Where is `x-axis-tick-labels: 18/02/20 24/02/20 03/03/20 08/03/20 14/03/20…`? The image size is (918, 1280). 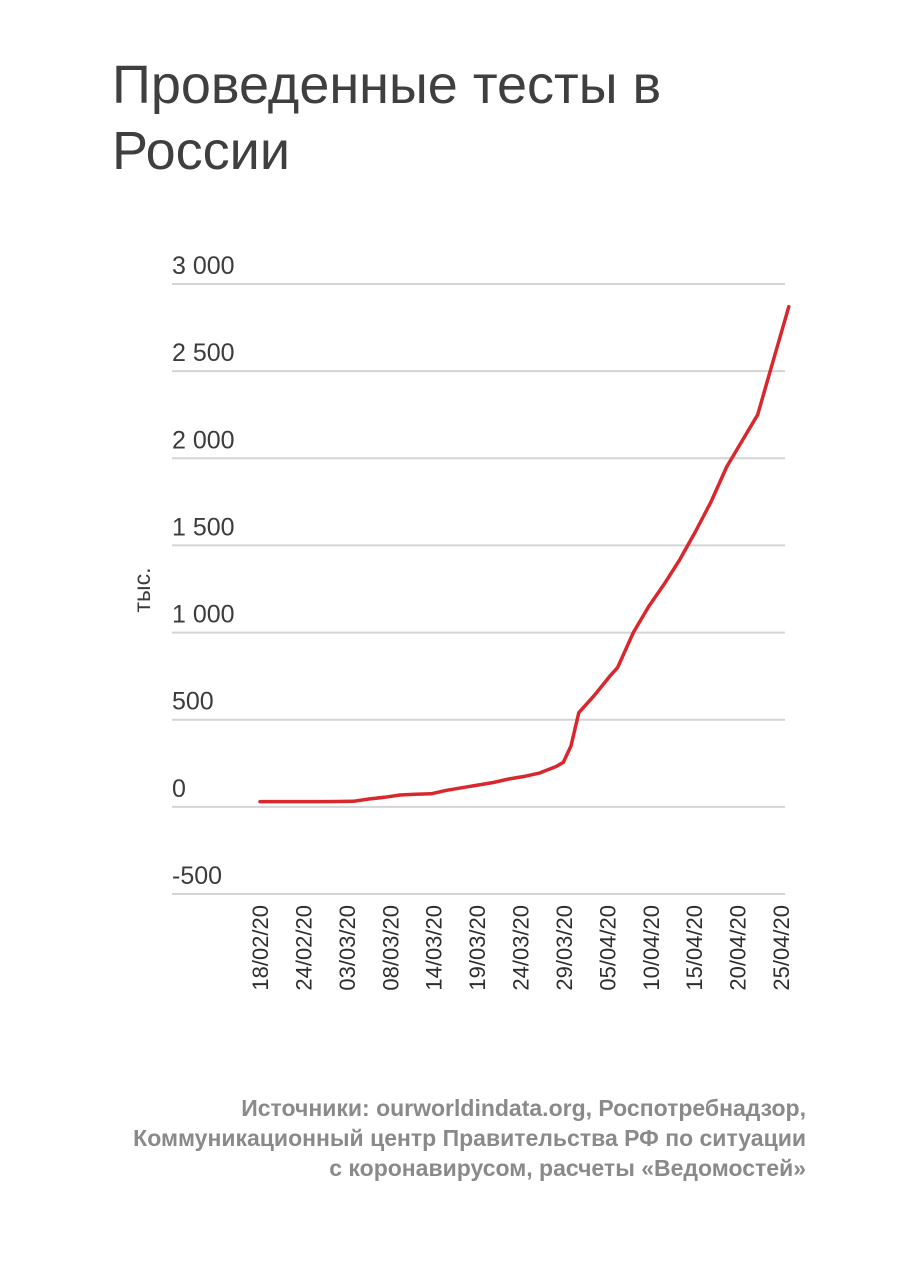 x-axis-tick-labels: 18/02/20 24/02/20 03/03/20 08/03/20 14/03/20… is located at coordinates (521, 948).